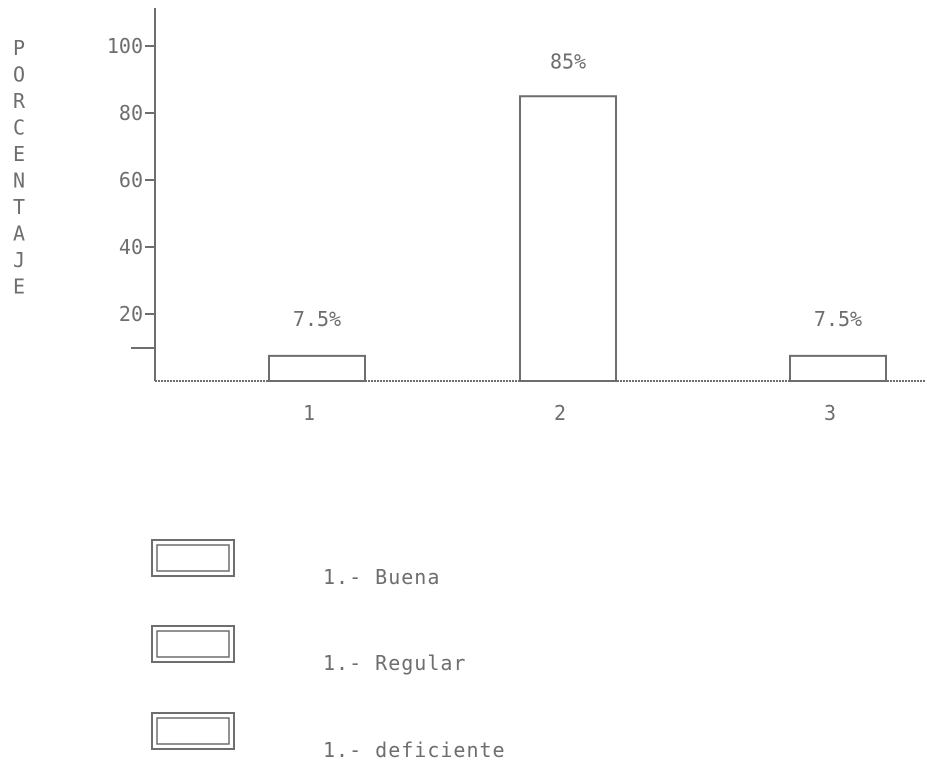  What do you see at coordinates (568, 61) in the screenshot?
I see `data-label: 85%` at bounding box center [568, 61].